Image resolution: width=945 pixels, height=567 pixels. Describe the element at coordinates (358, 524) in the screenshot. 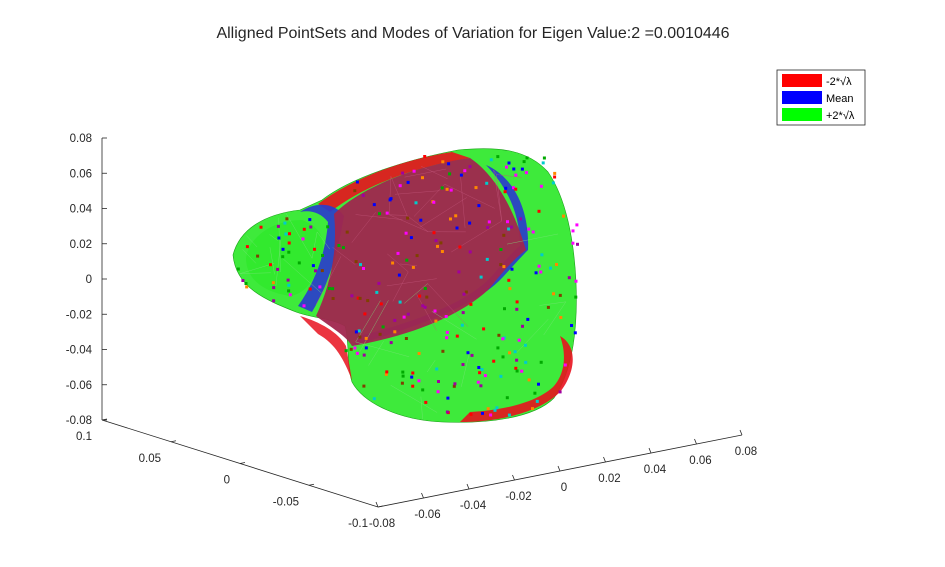

I see `y-tick-label: -0.1` at that location.